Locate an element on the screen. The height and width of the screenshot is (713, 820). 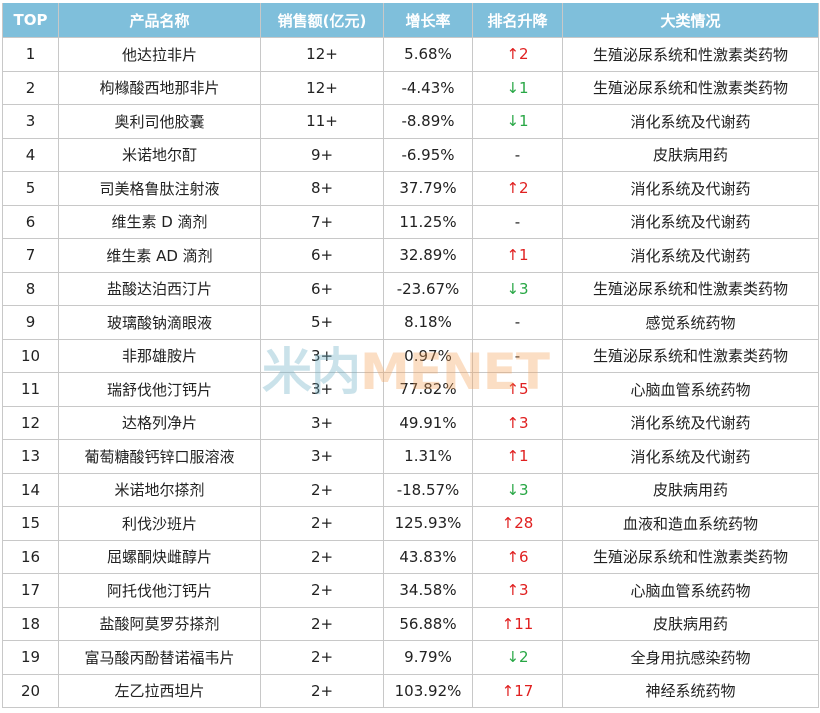
sales-cell: 9+ is located at coordinates (322, 154).